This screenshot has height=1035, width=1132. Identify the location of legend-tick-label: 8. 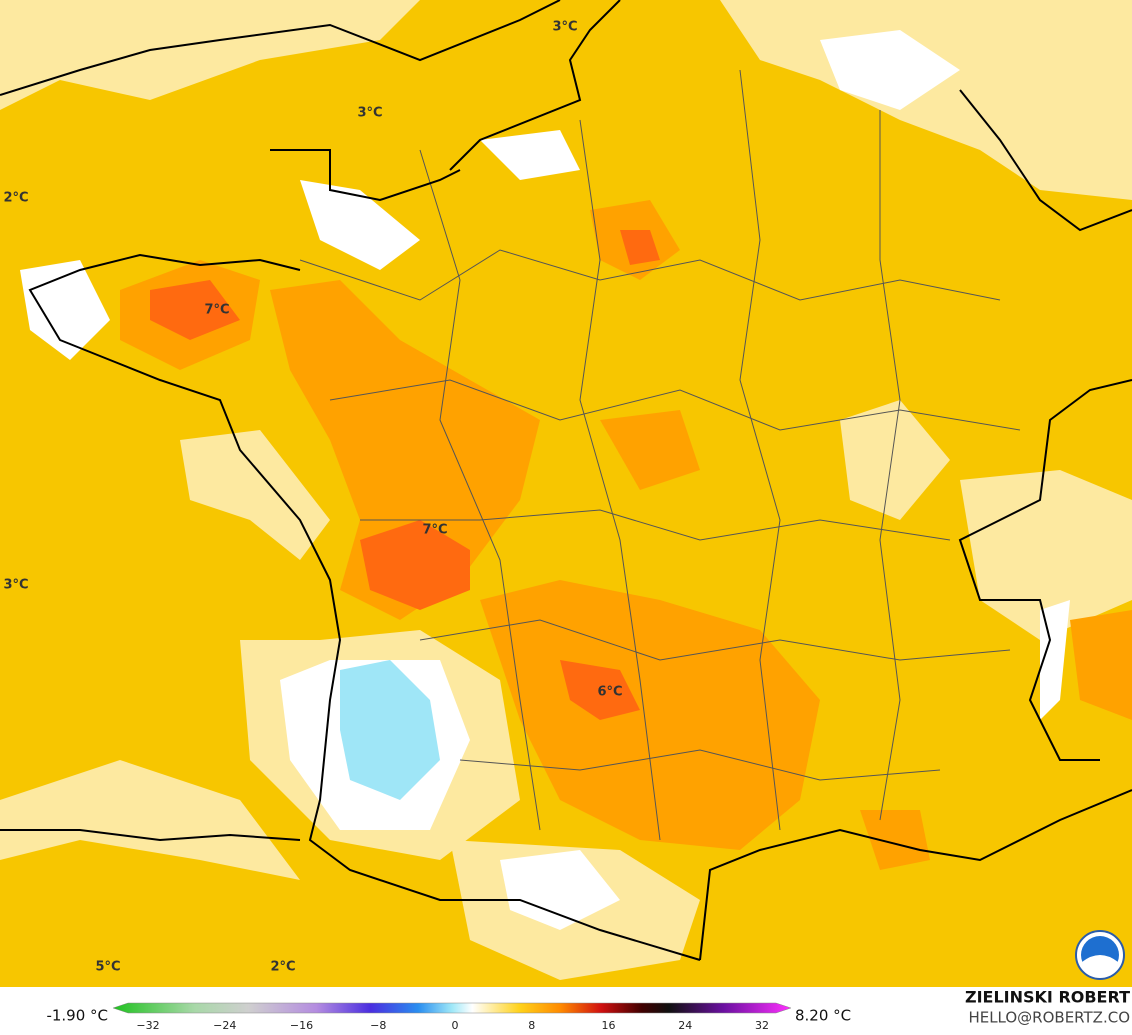
(531, 1025).